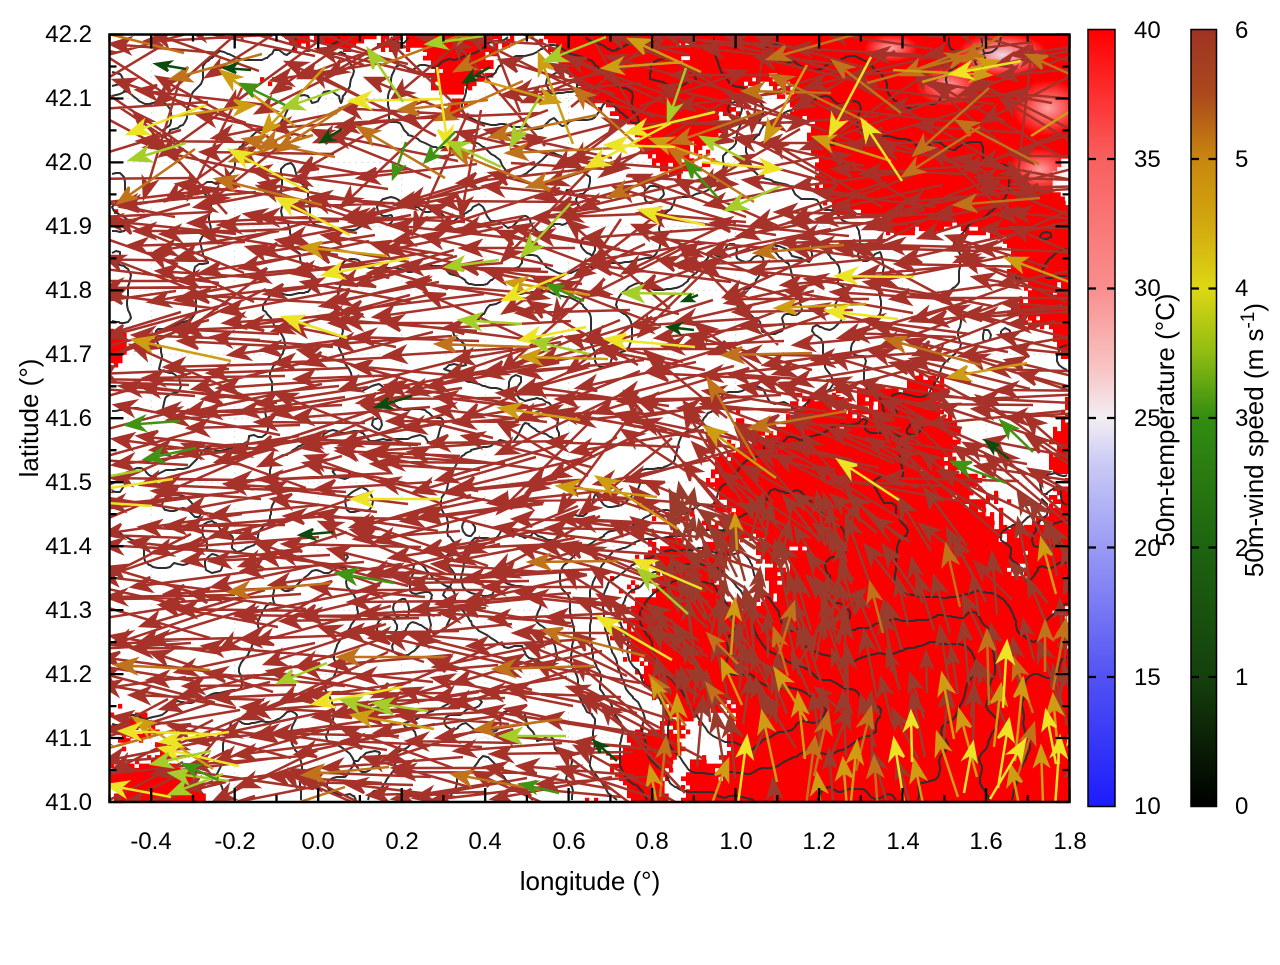 The height and width of the screenshot is (965, 1280). Describe the element at coordinates (68, 354) in the screenshot. I see `svg-text: 41.7` at that location.